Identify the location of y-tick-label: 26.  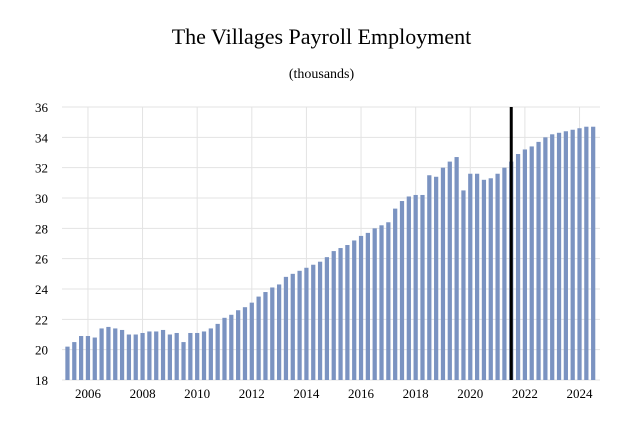
(42, 259).